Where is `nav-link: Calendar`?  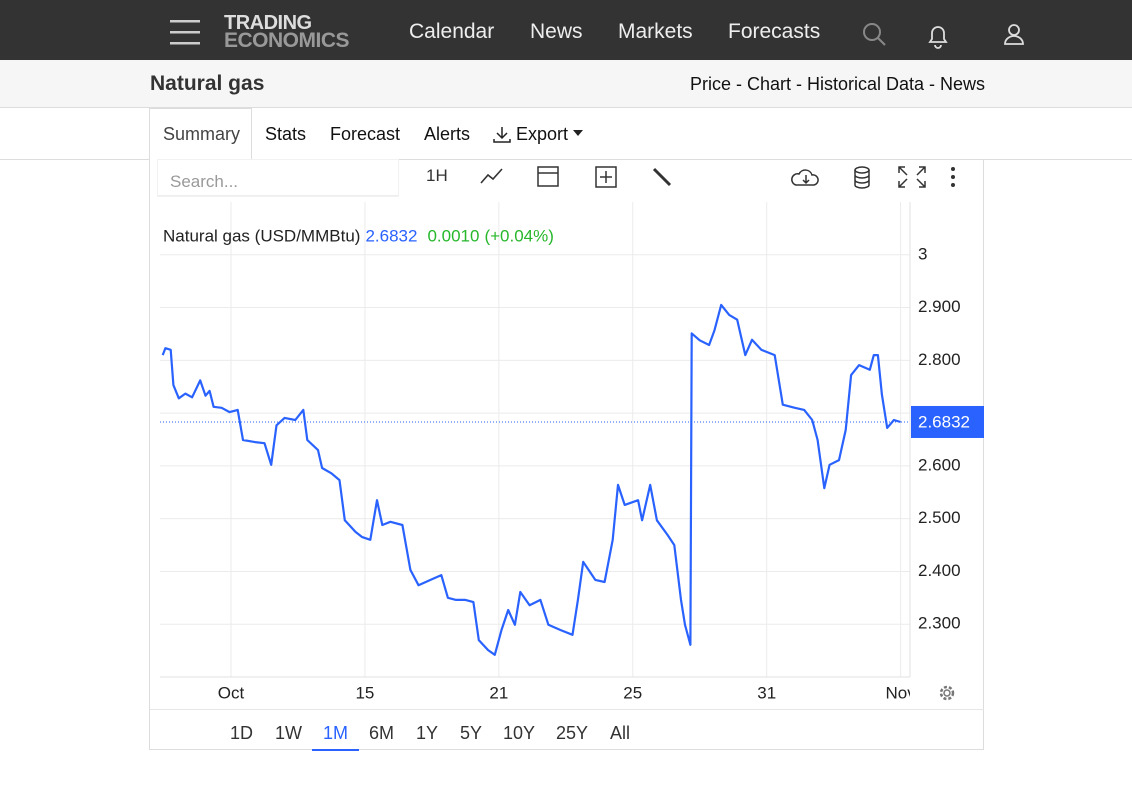 nav-link: Calendar is located at coordinates (452, 31).